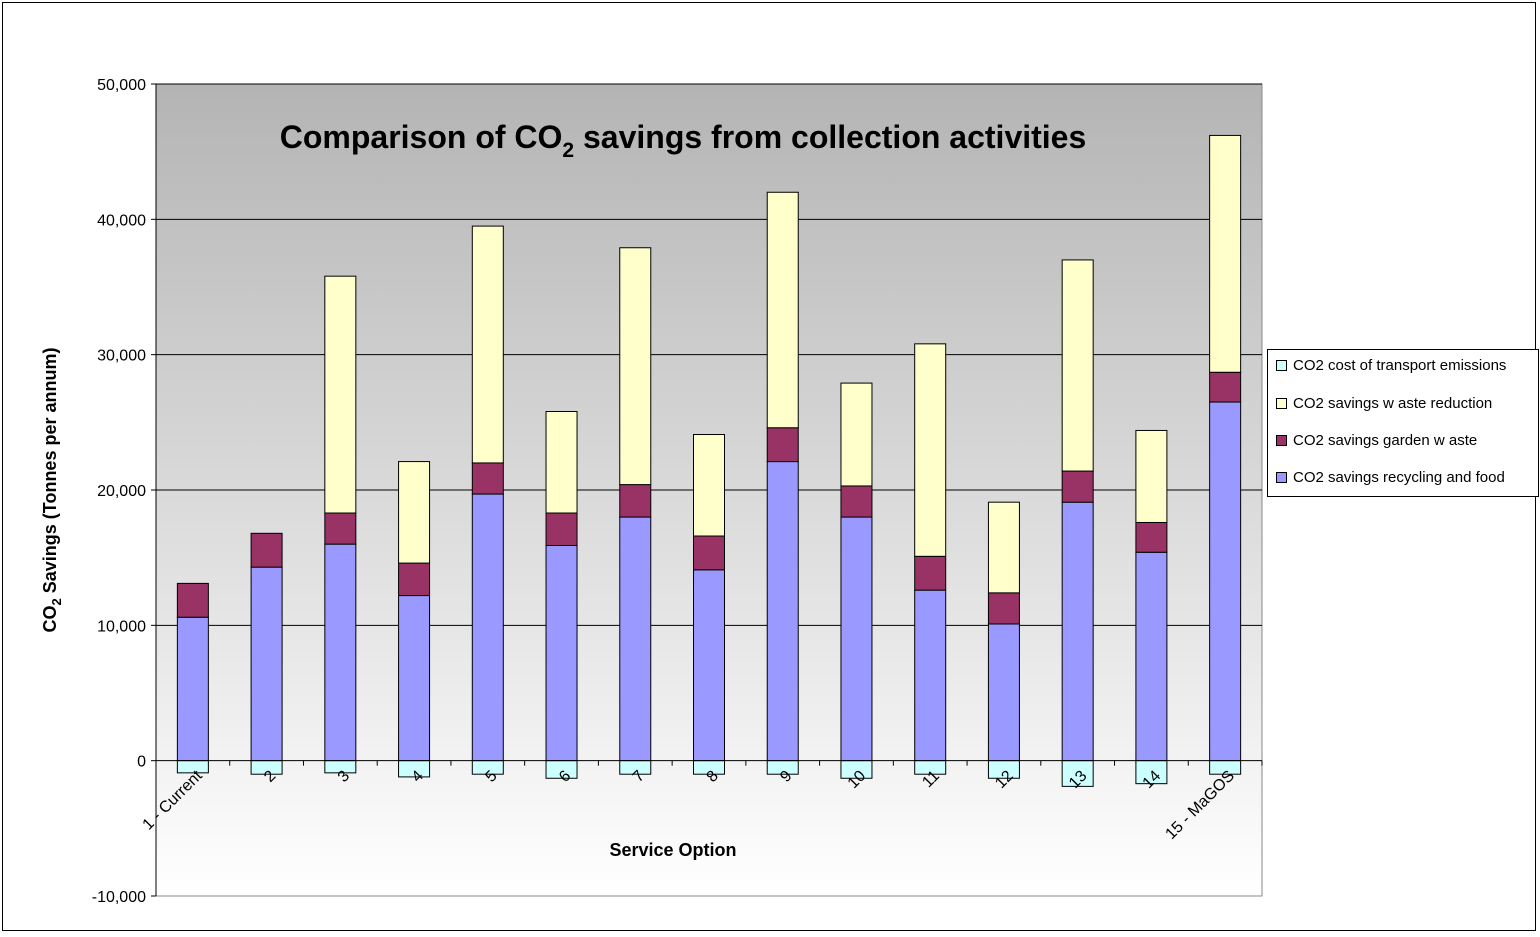  What do you see at coordinates (141, 762) in the screenshot?
I see `y-tick-label: 0` at bounding box center [141, 762].